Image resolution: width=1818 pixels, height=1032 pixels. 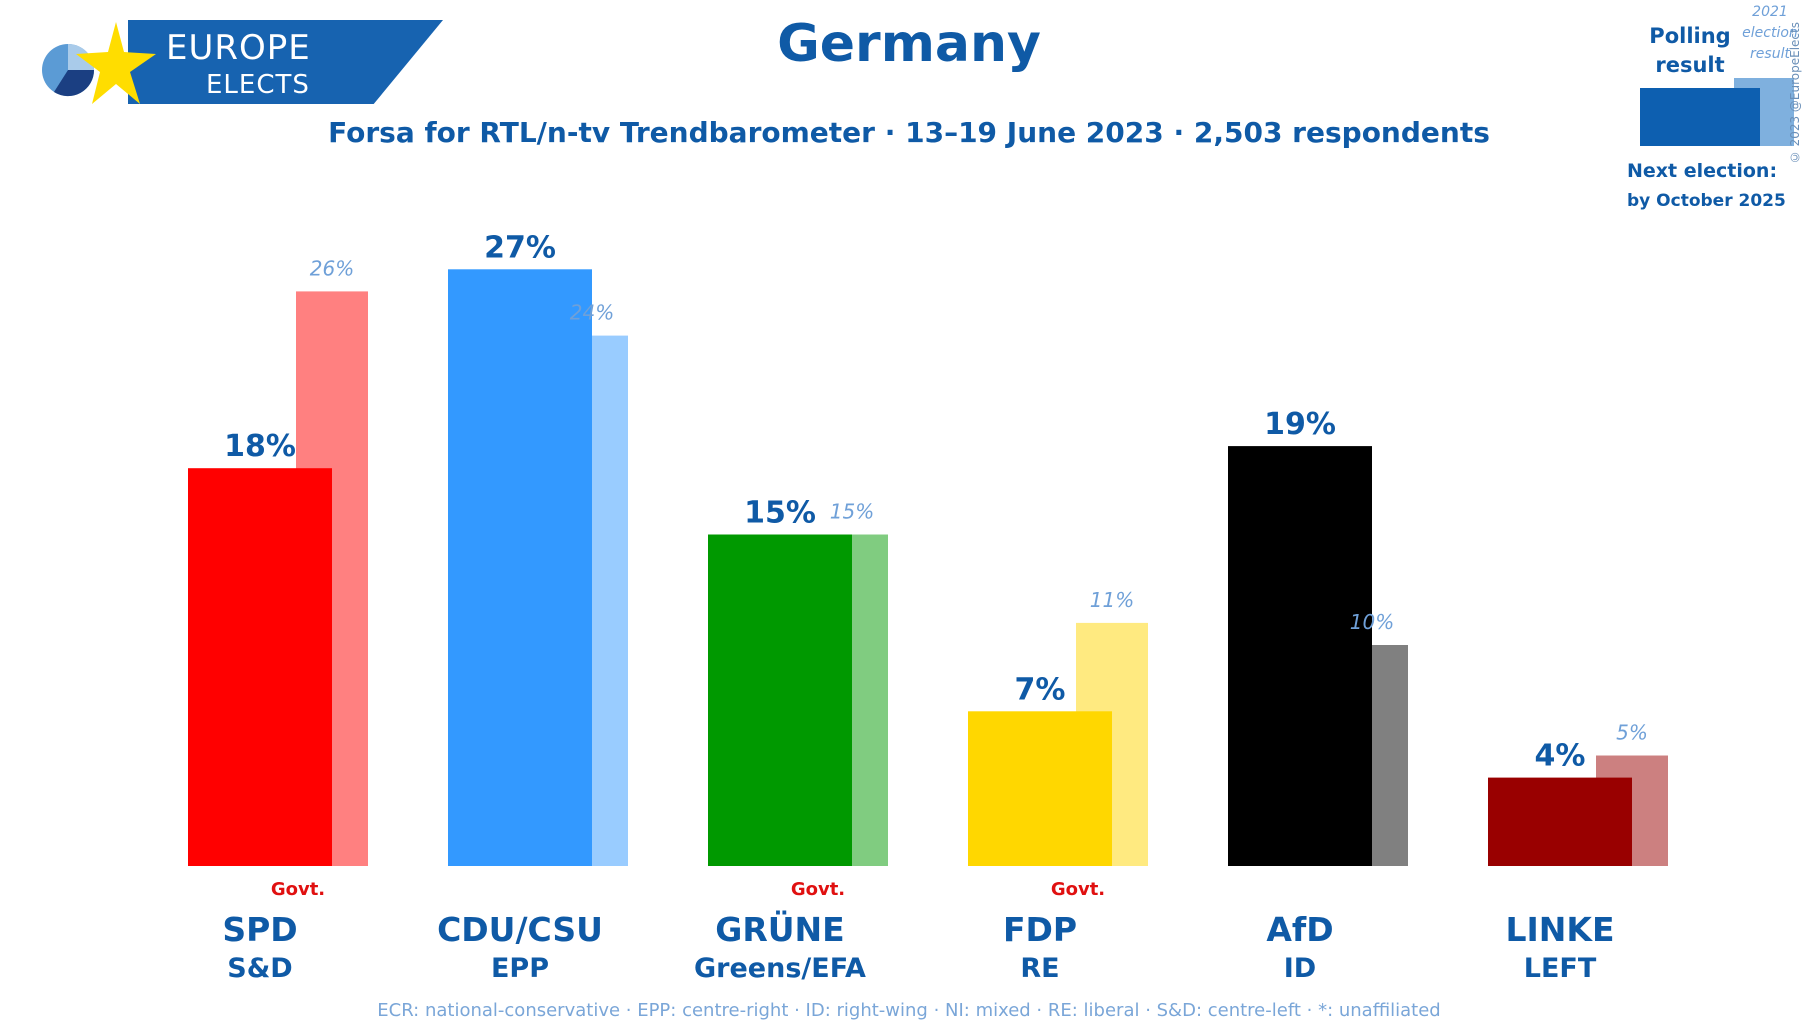 What do you see at coordinates (780, 968) in the screenshot?
I see `party-group: Greens/EFA` at bounding box center [780, 968].